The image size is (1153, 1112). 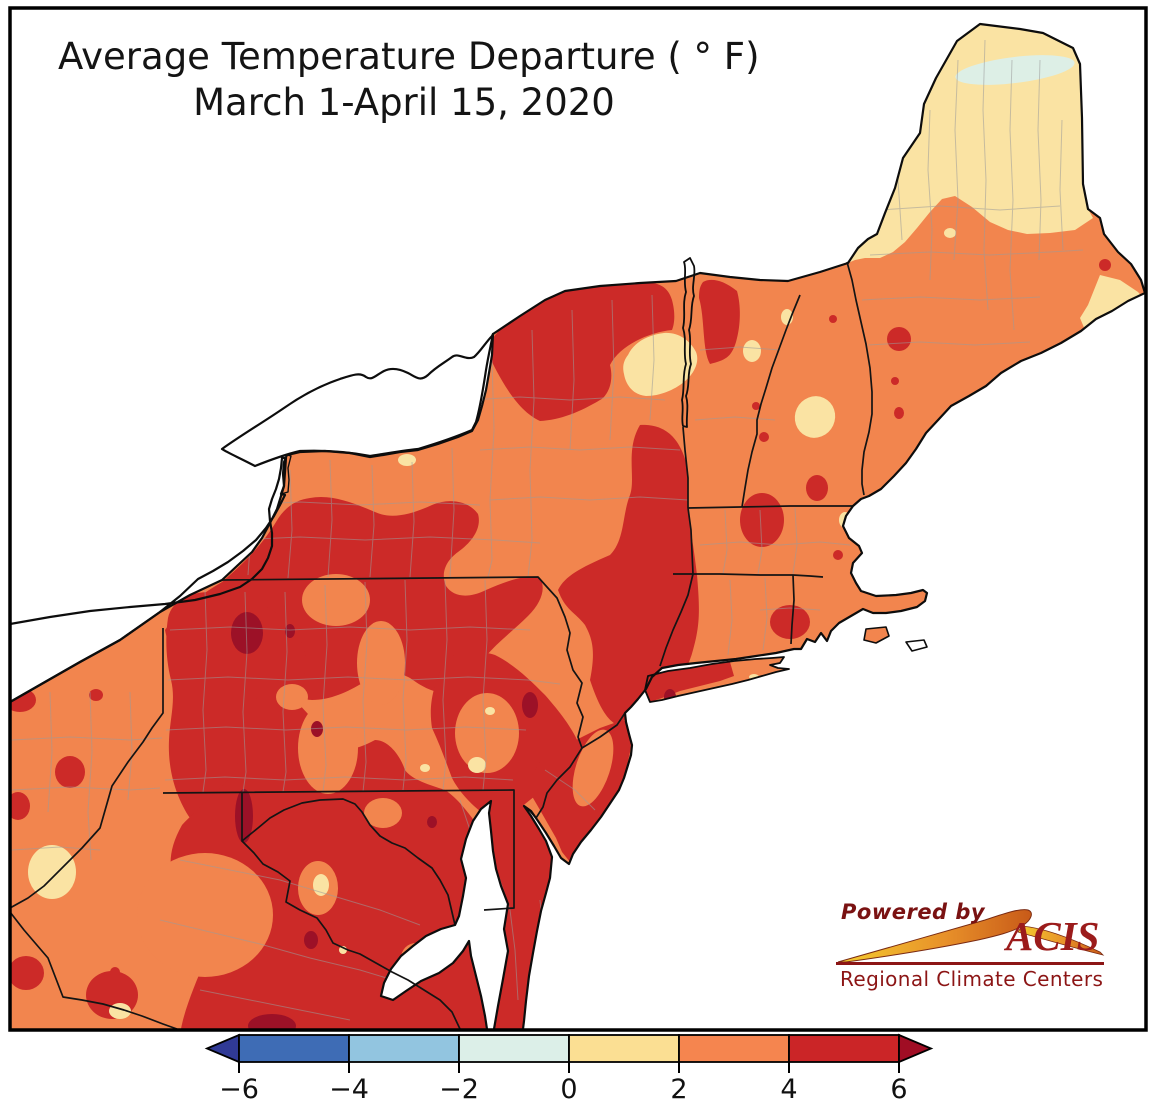 I want to click on lake-erie, so click(x=149, y=580).